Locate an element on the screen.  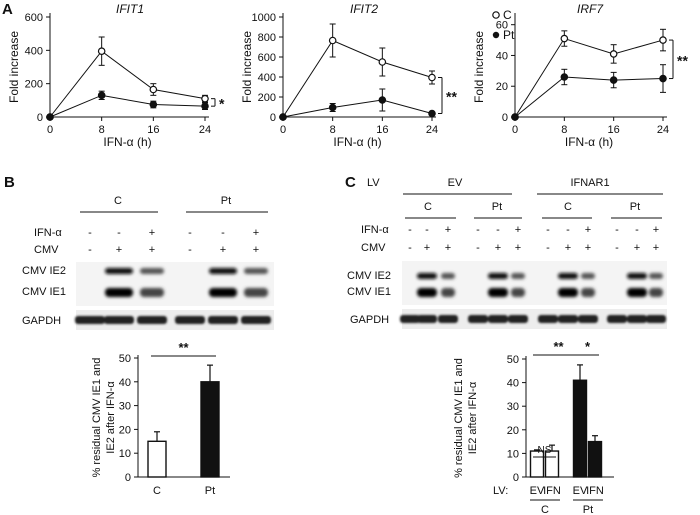
legend-pt-marker is located at coordinates (496, 35).